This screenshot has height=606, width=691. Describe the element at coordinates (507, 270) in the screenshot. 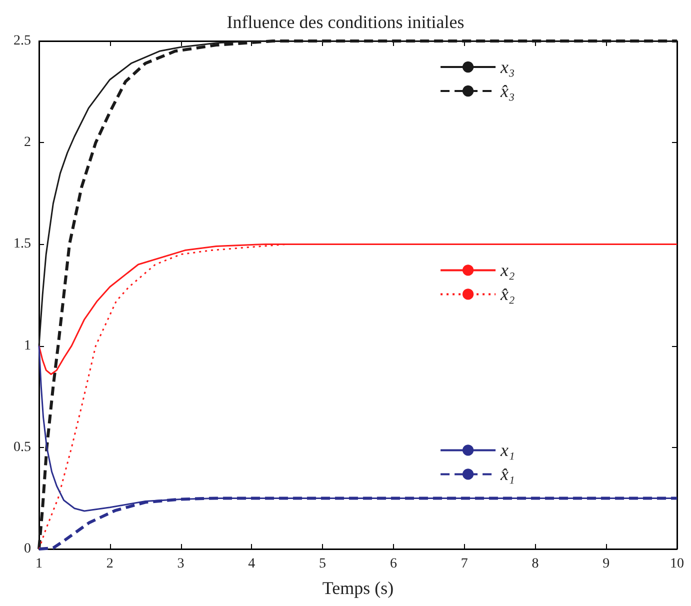

I see `legend-label: x₂` at that location.